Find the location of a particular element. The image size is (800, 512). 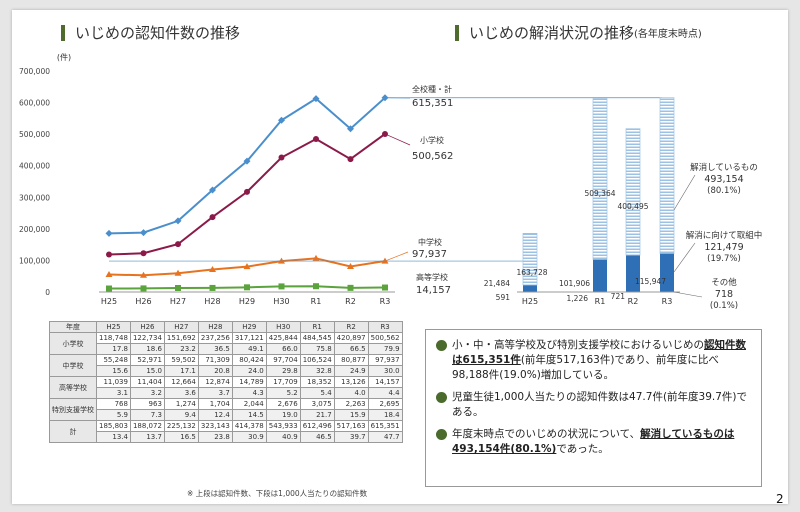

heading-marker is located at coordinates (63, 32).